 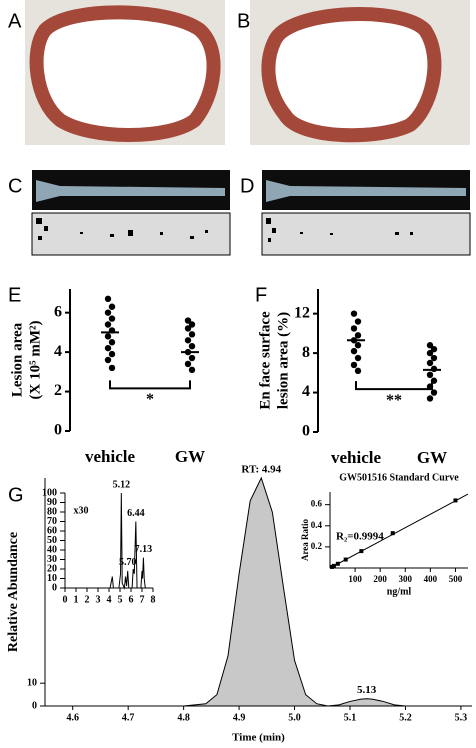 What do you see at coordinates (144, 549) in the screenshot?
I see `peak-label: 7.13` at bounding box center [144, 549].